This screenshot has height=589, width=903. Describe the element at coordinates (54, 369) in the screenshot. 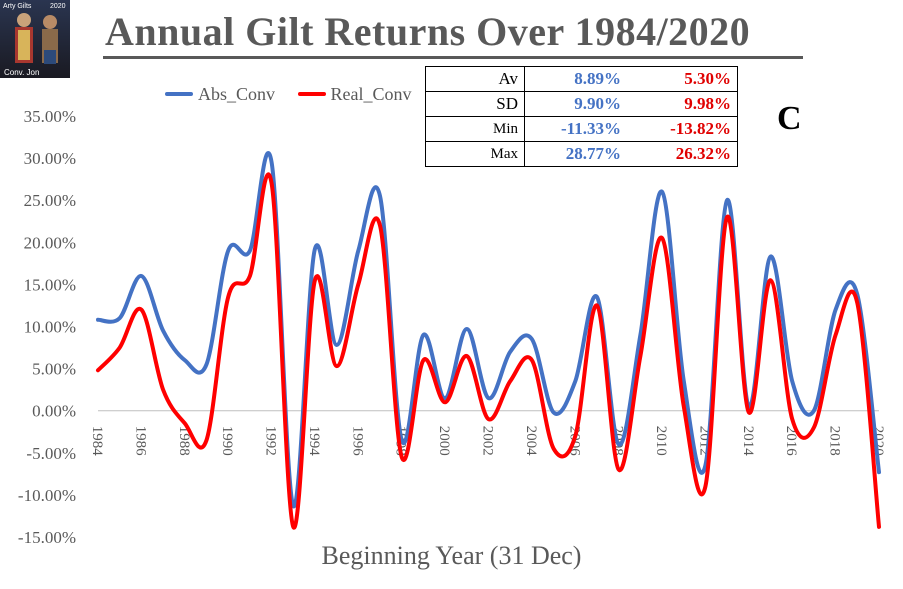

I see `y-tick-label: 5.00%` at that location.